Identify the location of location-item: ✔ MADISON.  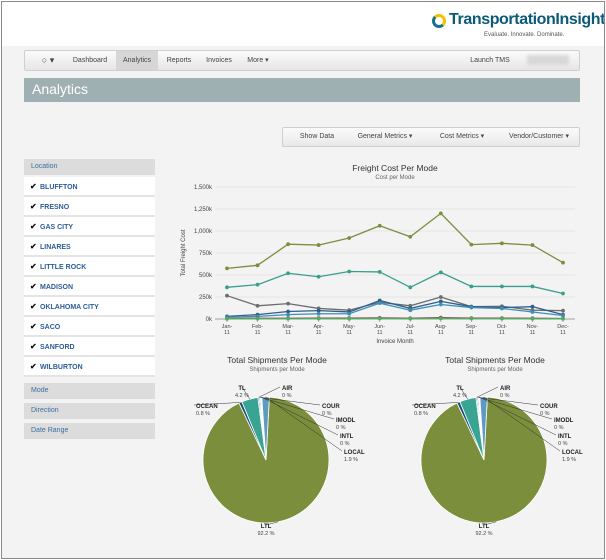
(89, 287).